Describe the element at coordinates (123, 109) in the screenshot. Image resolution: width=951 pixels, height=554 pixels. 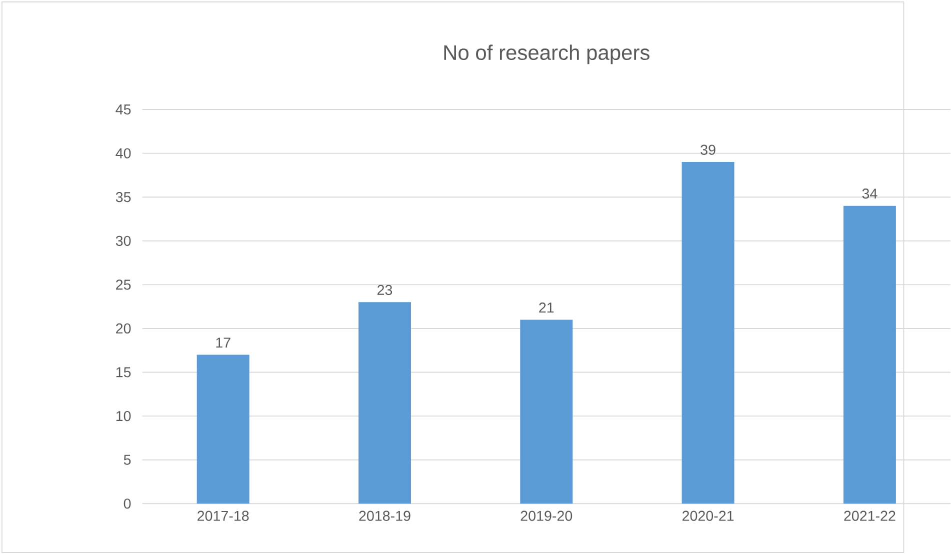
I see `y-tick-label: 45` at that location.